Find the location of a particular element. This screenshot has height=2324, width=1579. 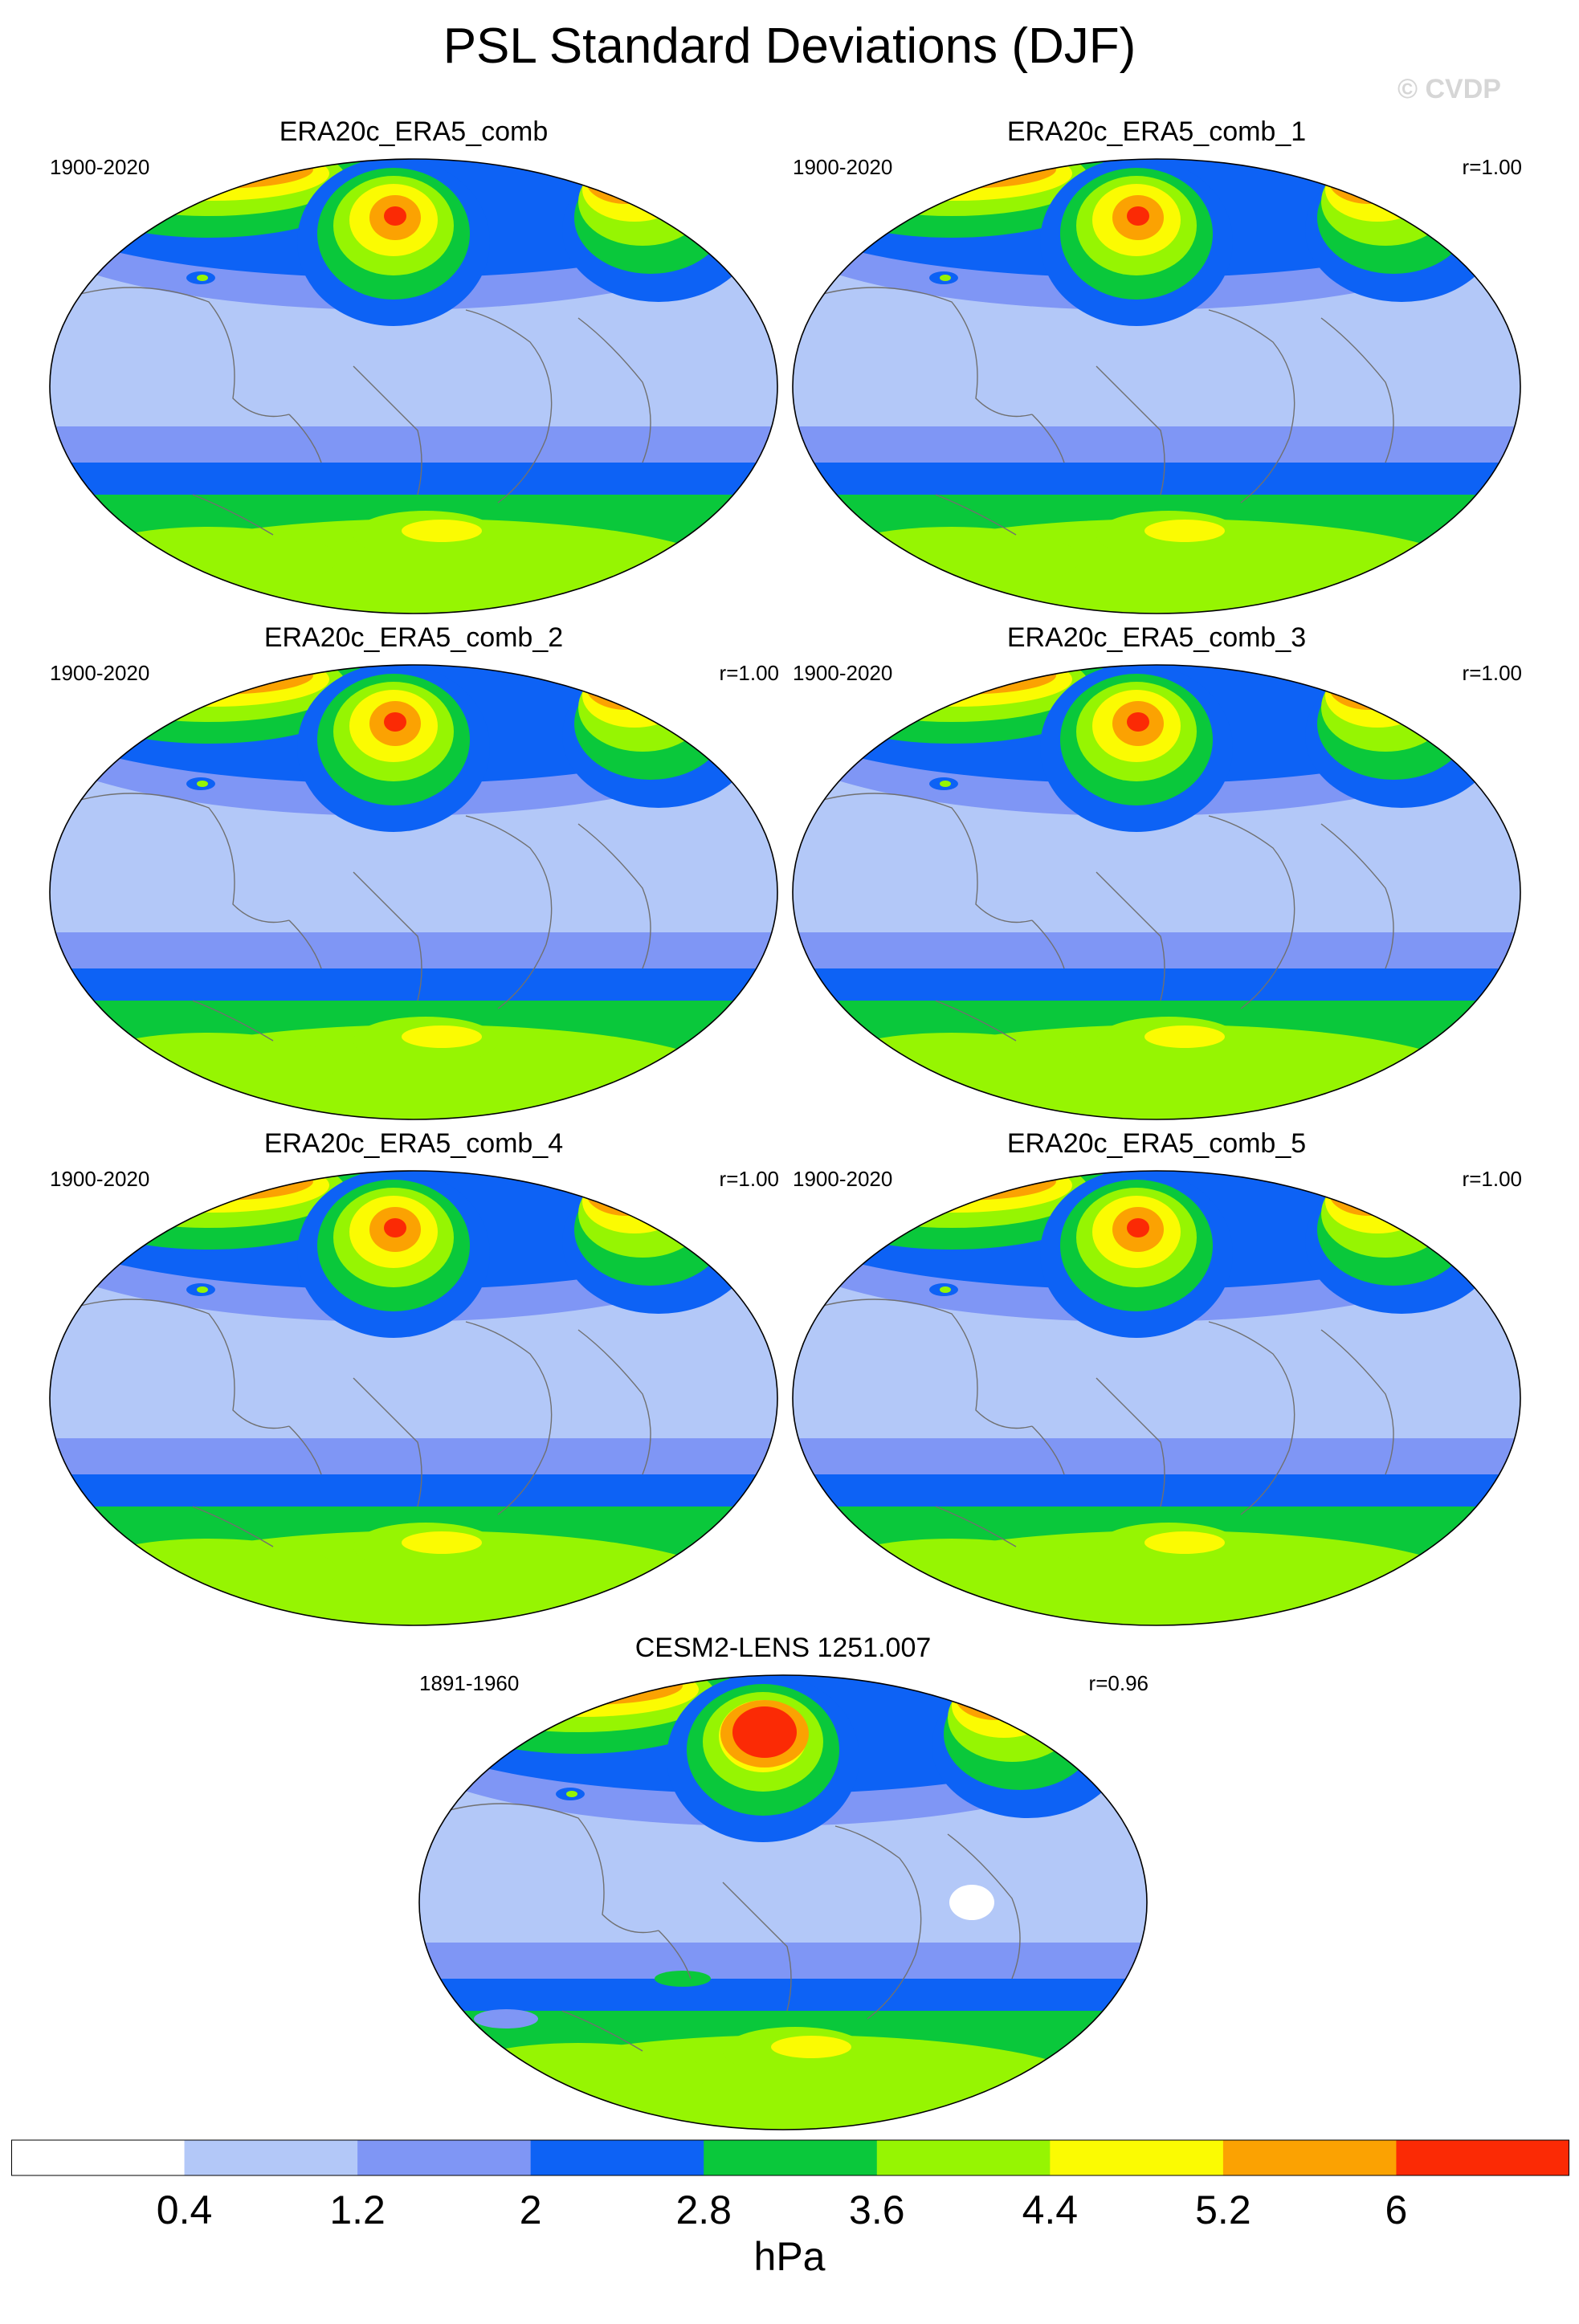

panel-title: ERA20c_ERA5_comb_2 is located at coordinates (413, 638).